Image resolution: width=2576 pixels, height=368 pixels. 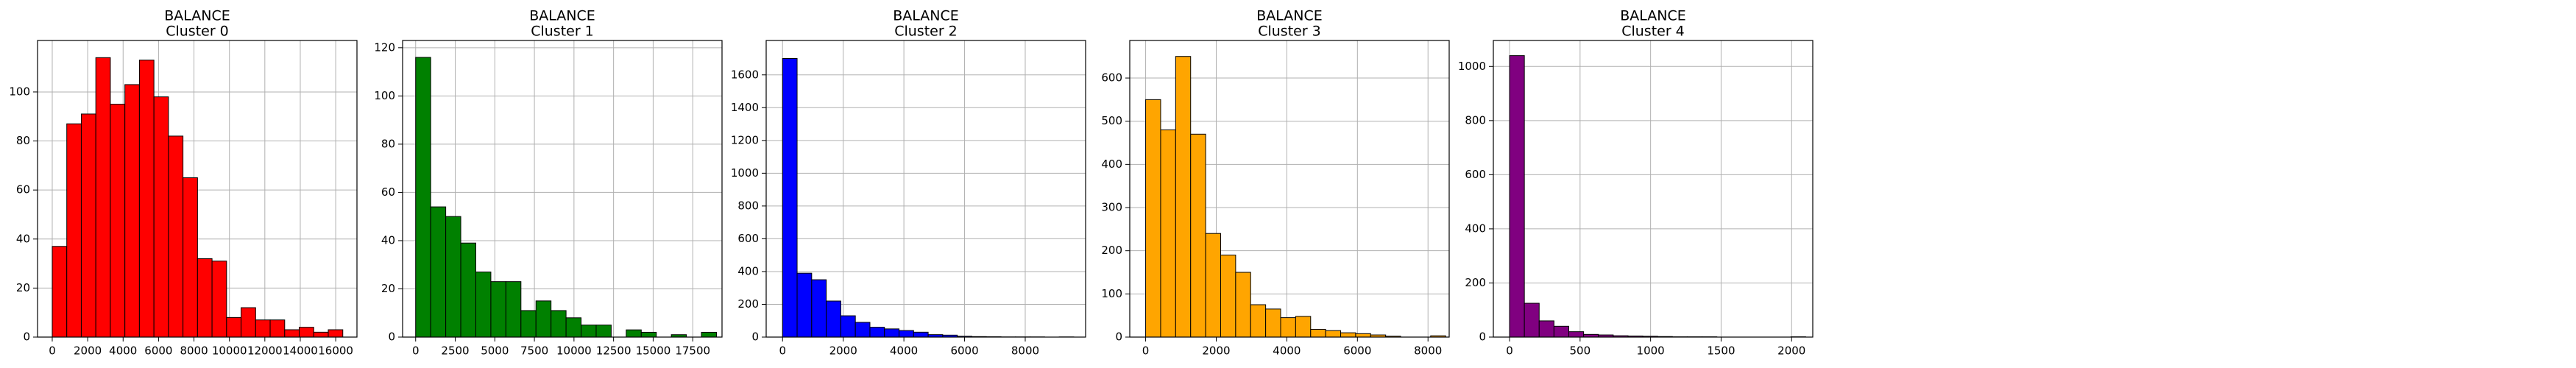 I want to click on y-tick-label: 800, so click(x=1475, y=120).